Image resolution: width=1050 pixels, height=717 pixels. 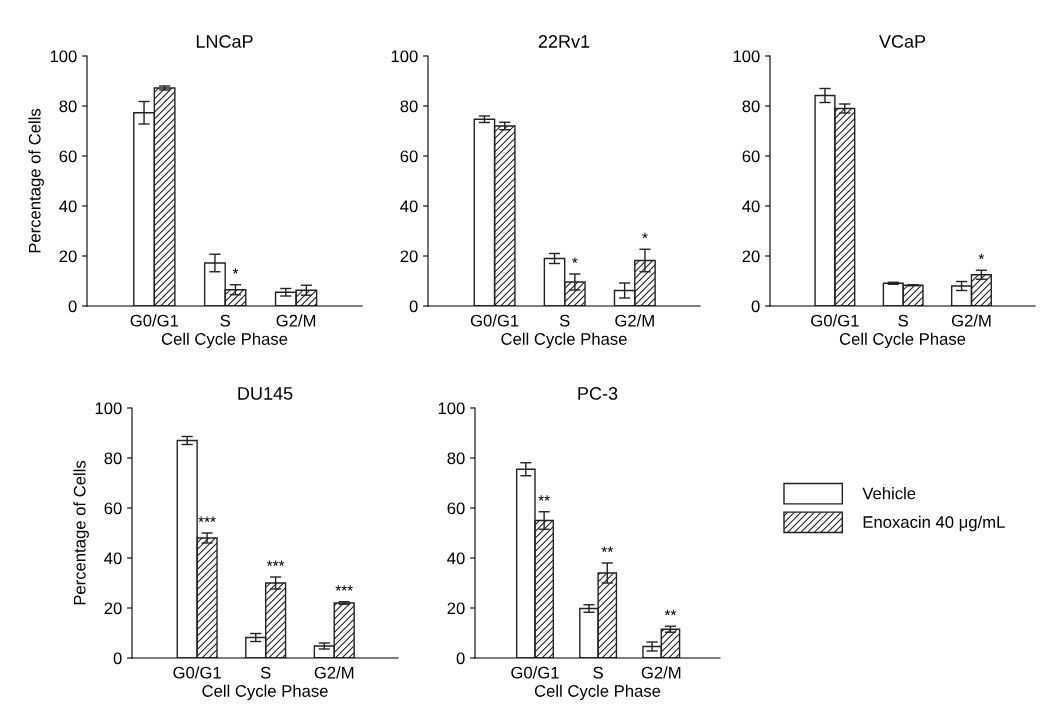 I want to click on chart-title: VCaP, so click(x=902, y=41).